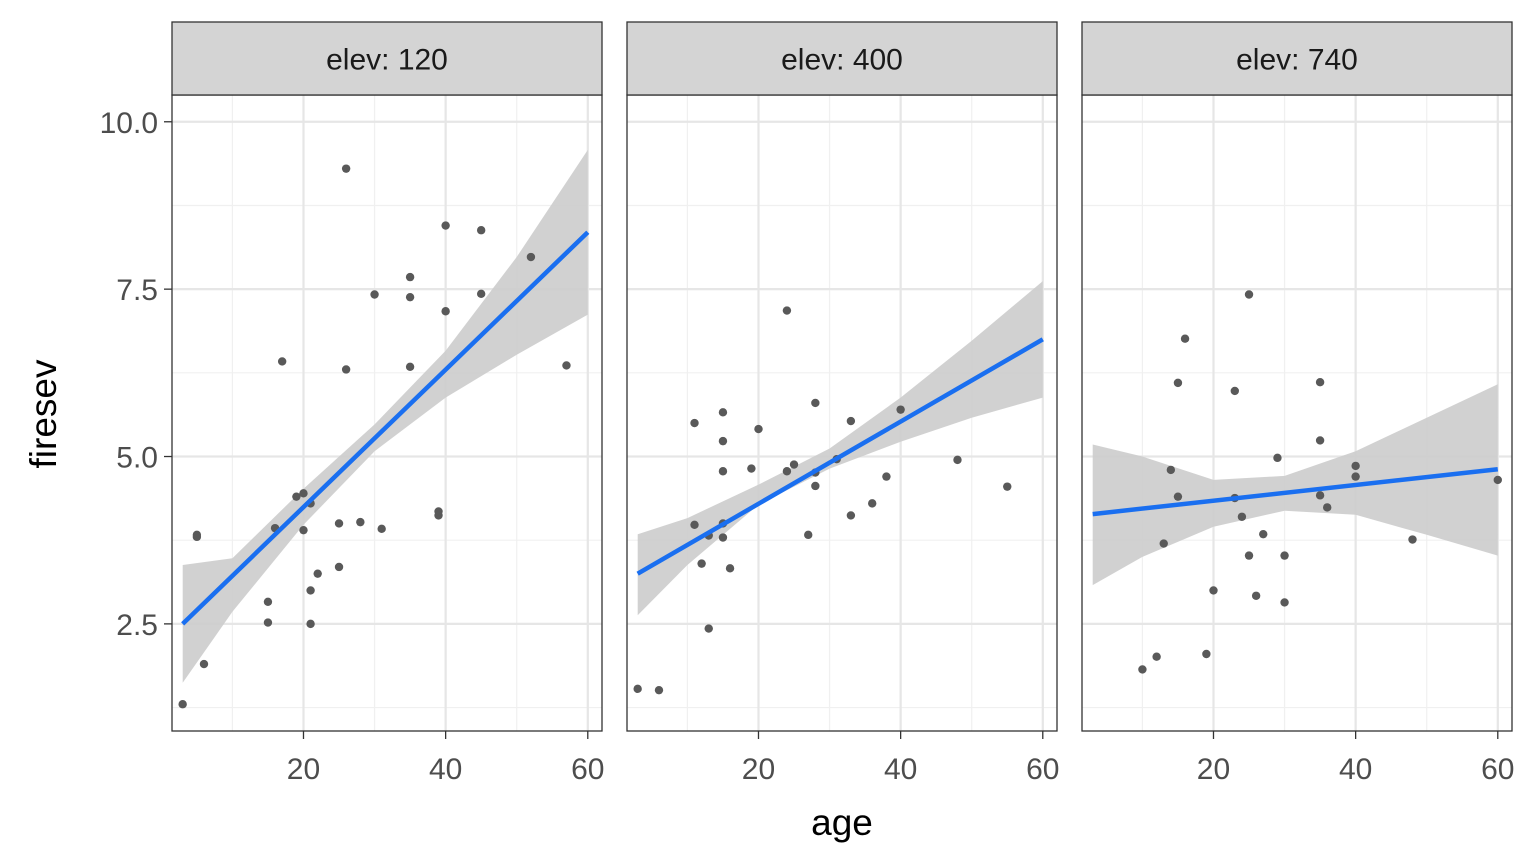 This screenshot has width=1536, height=864. I want to click on panel-3-strip-background, so click(1297, 58).